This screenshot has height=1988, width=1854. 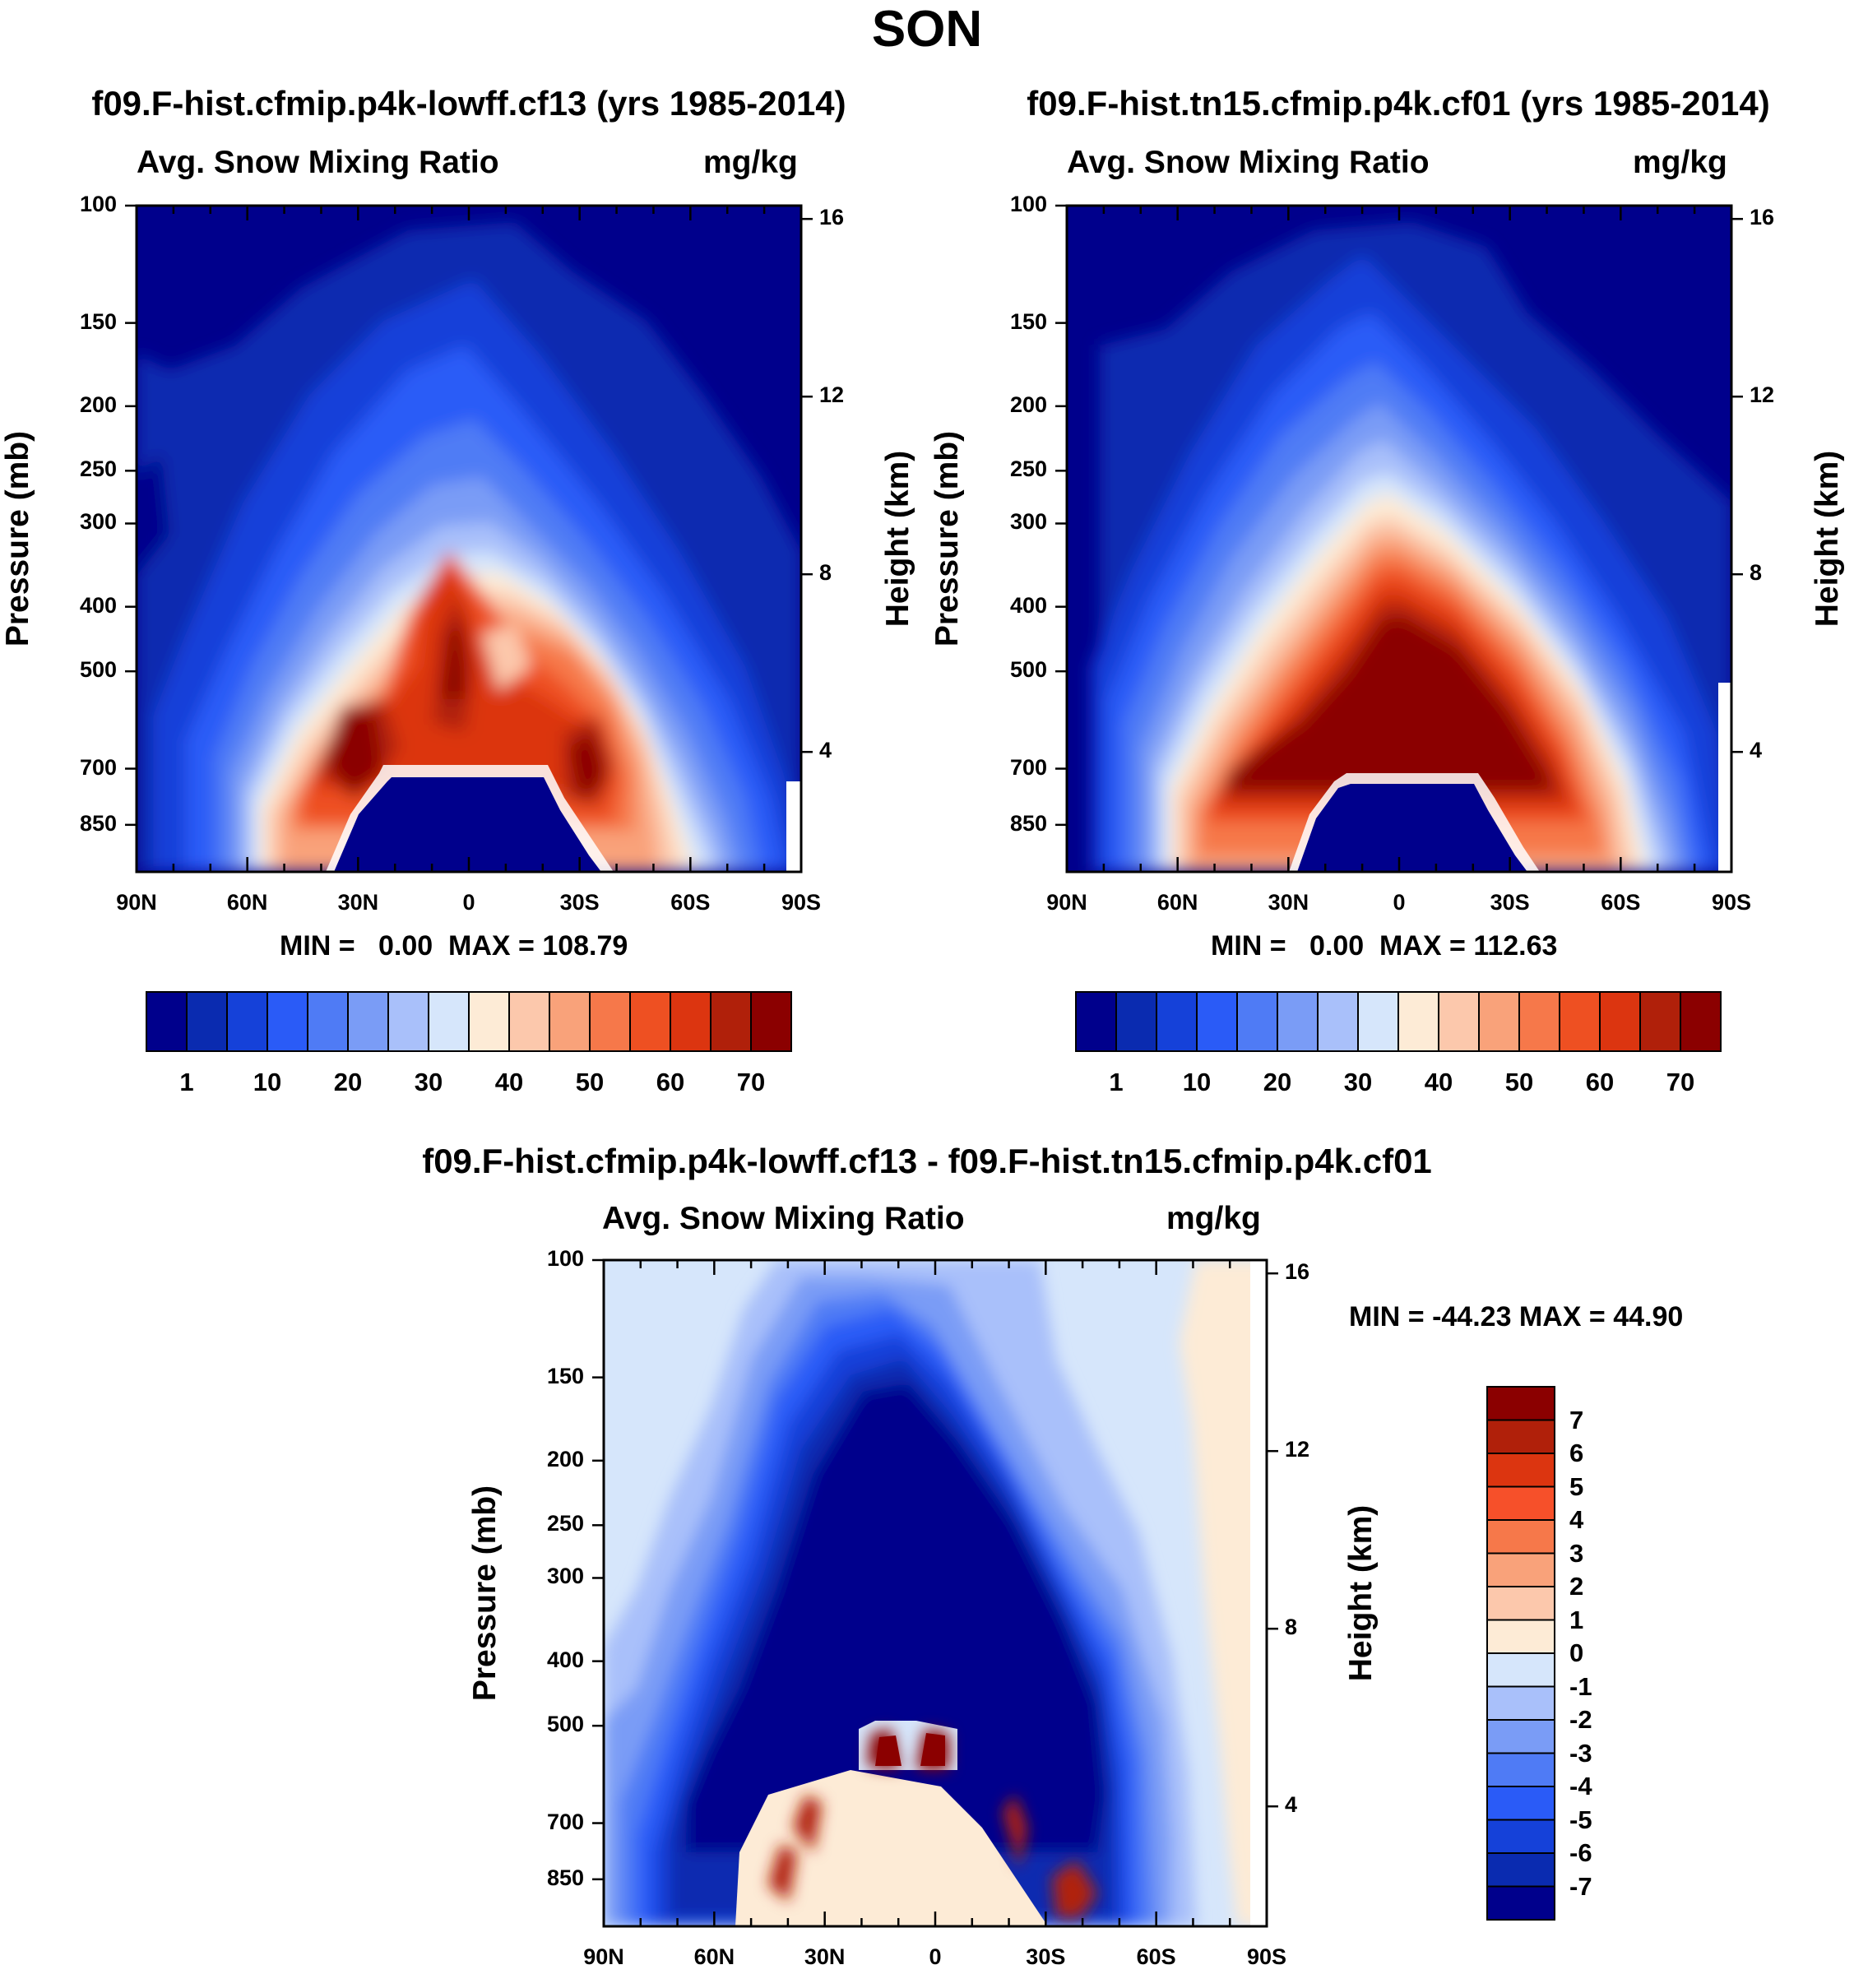 I want to click on colorbar-label: -2, so click(x=1580, y=1720).